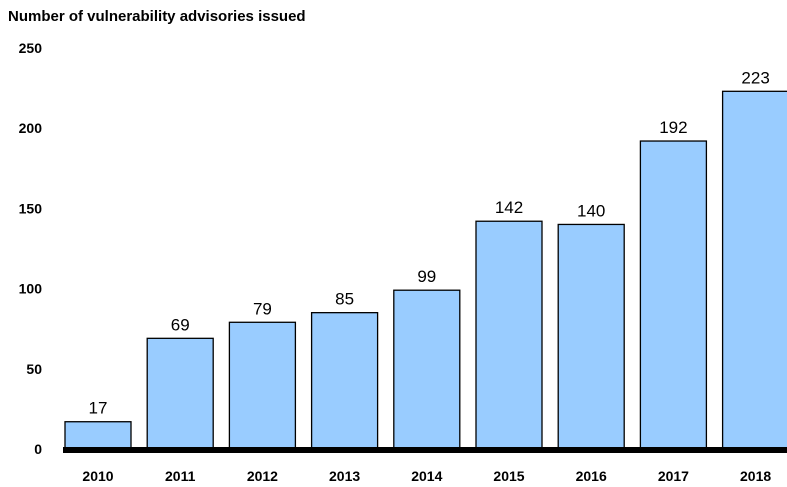 The width and height of the screenshot is (787, 487). I want to click on x-tick-label: 2012, so click(262, 476).